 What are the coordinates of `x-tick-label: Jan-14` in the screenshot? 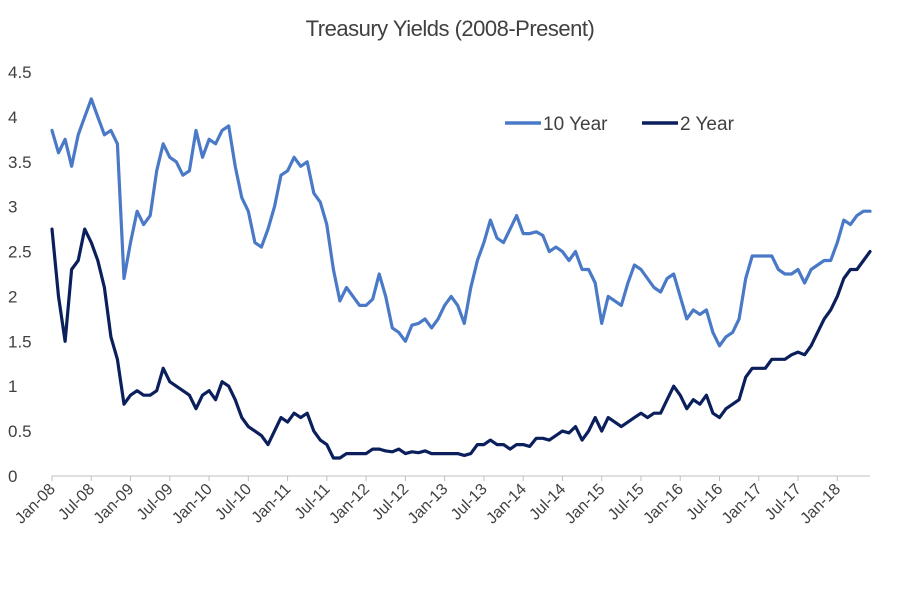 It's located at (506, 504).